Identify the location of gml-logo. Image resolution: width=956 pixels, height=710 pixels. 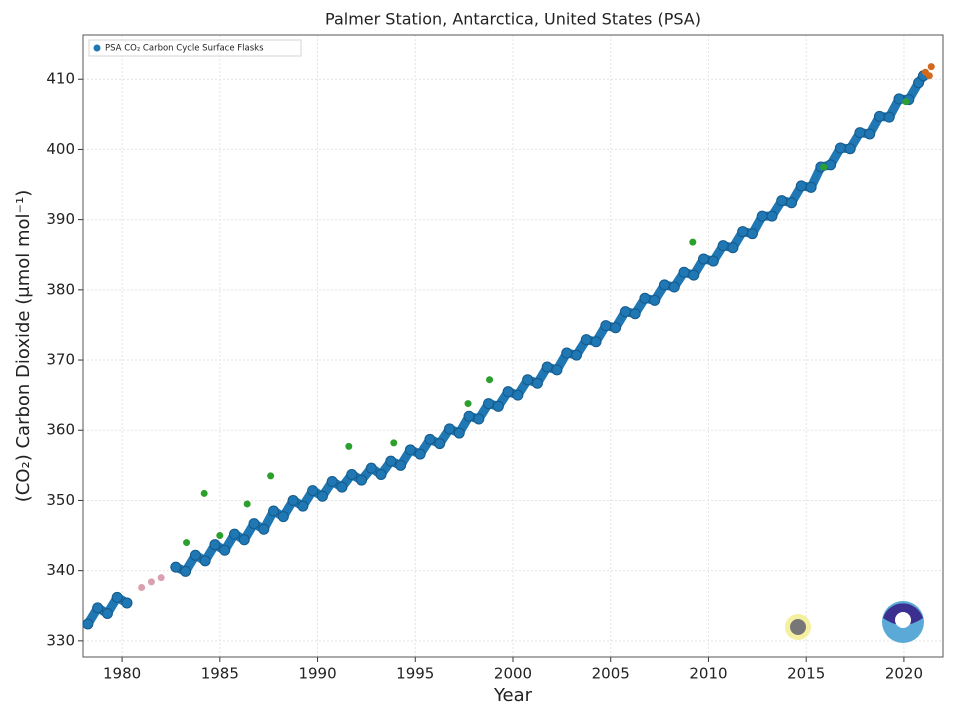
(798, 627).